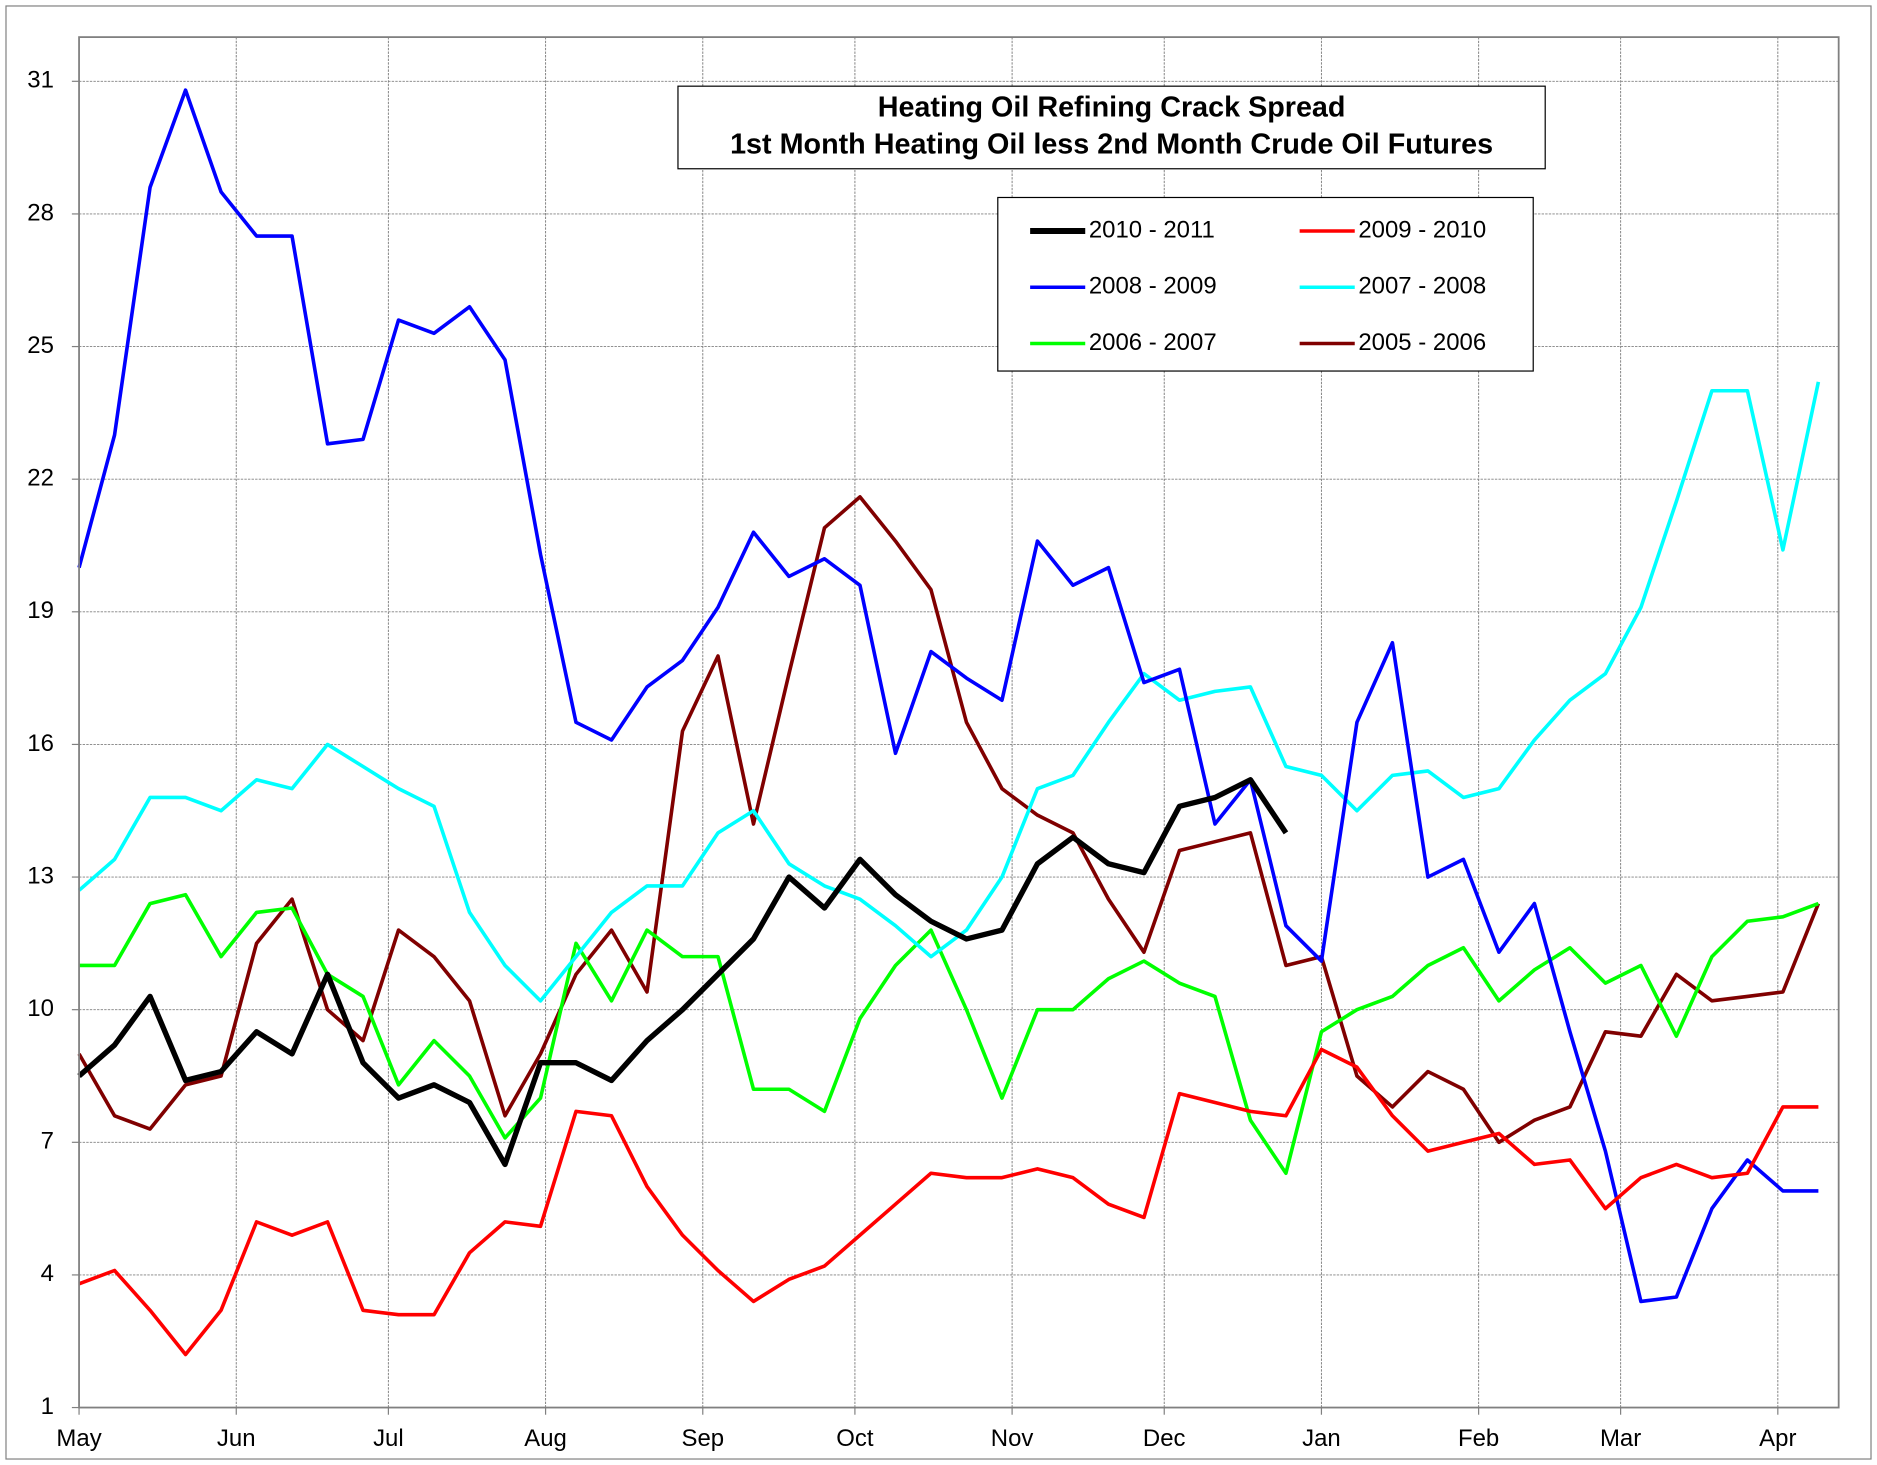 This screenshot has height=1465, width=1877. I want to click on y-tick-label: 10, so click(40, 1008).